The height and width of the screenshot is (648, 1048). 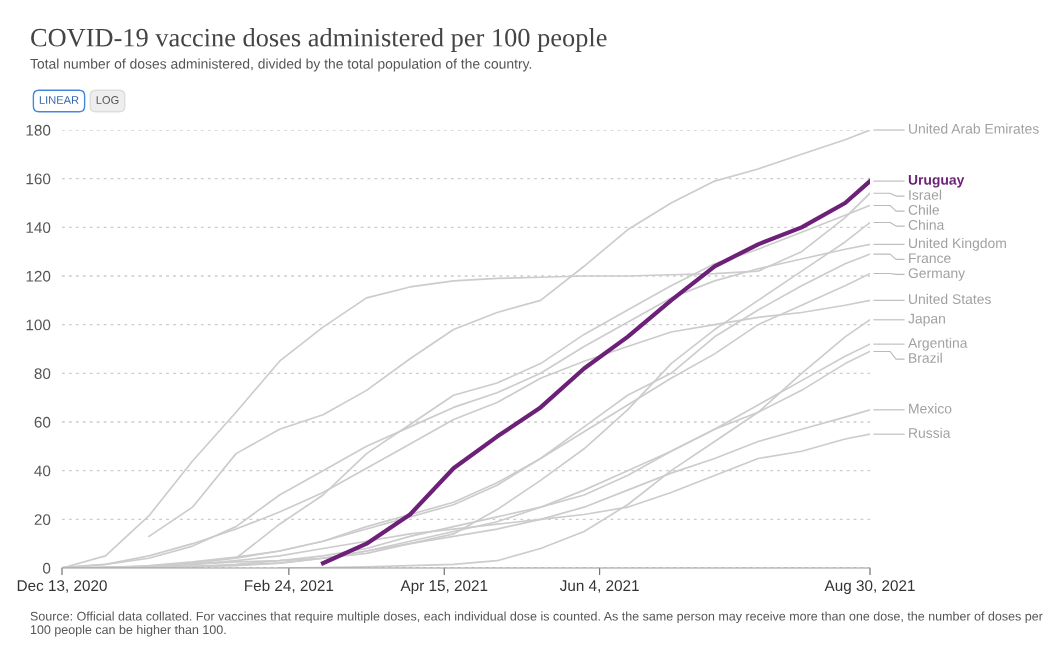 What do you see at coordinates (42, 422) in the screenshot?
I see `y-tick-label: 60` at bounding box center [42, 422].